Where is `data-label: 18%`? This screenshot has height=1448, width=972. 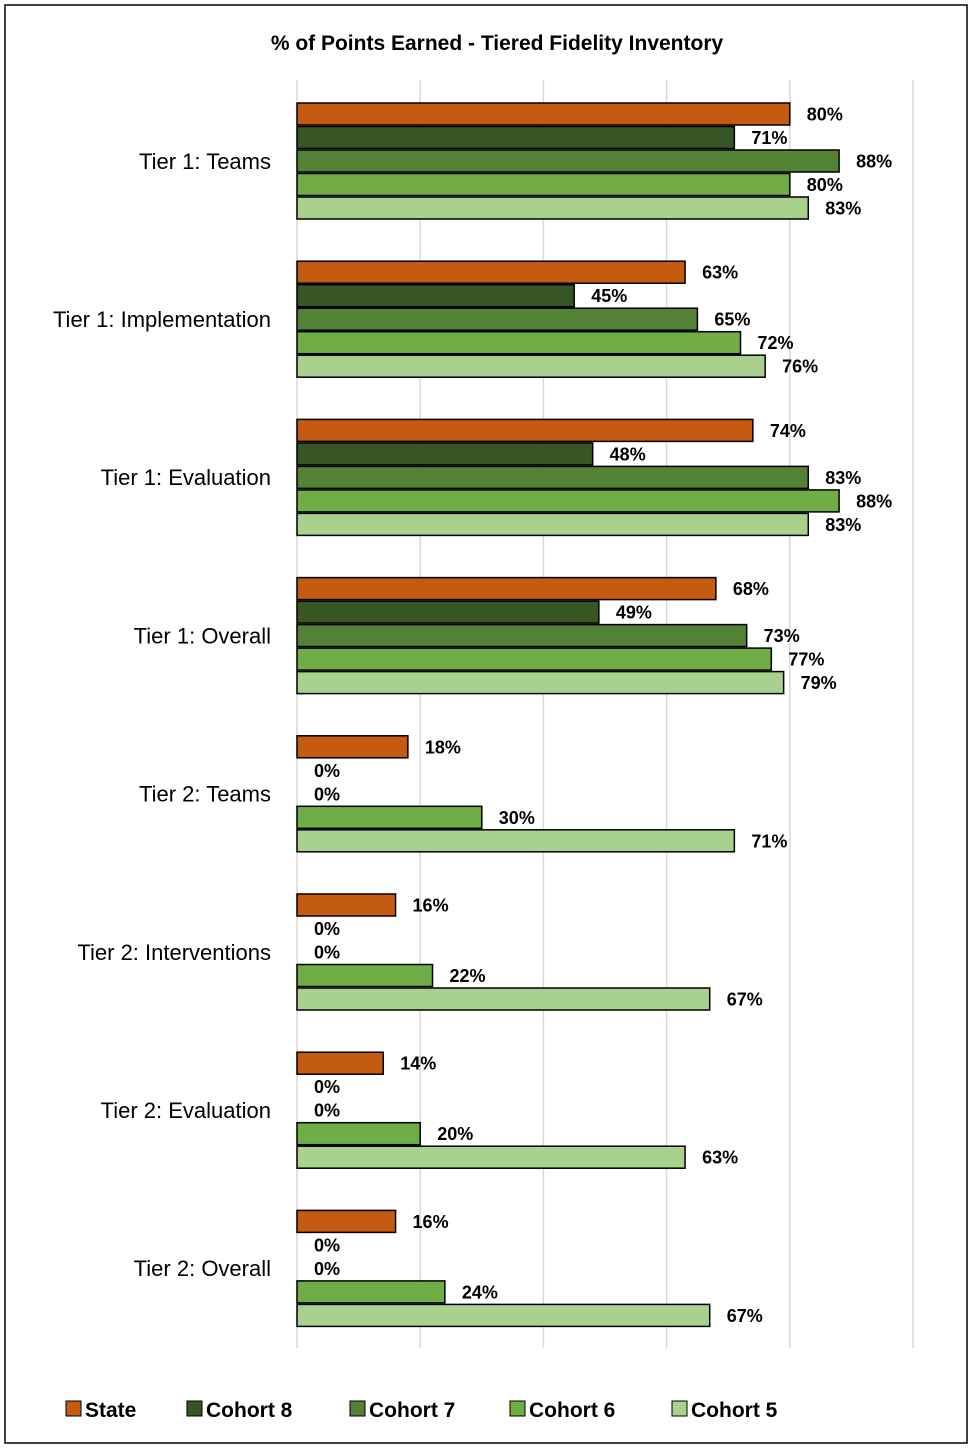 data-label: 18% is located at coordinates (443, 747).